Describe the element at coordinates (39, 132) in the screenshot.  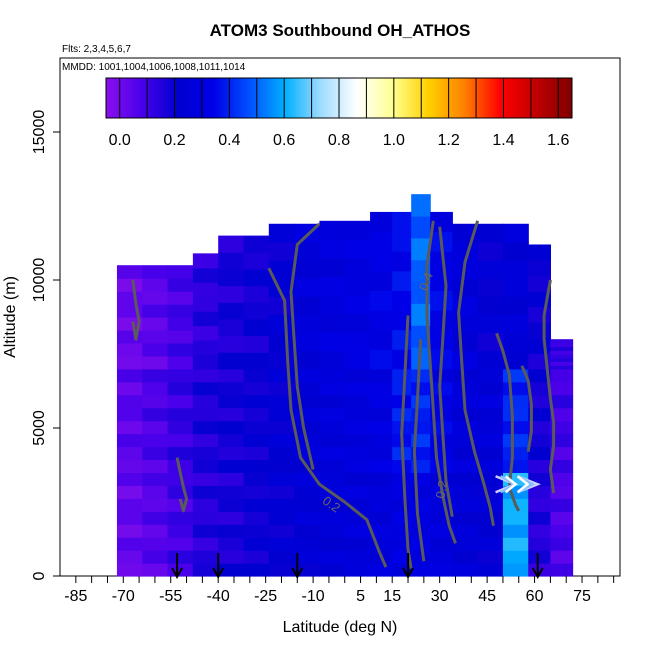
I see `y-tick-label: 15000` at that location.